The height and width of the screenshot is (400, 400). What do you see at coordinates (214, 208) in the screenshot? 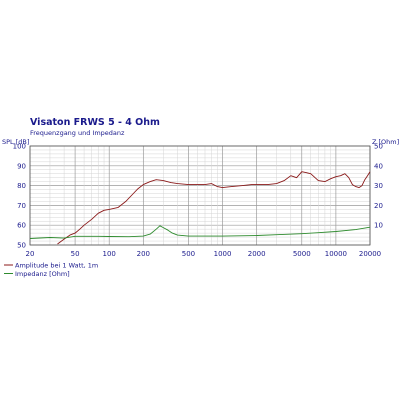
I see `amplitude-line` at bounding box center [214, 208].